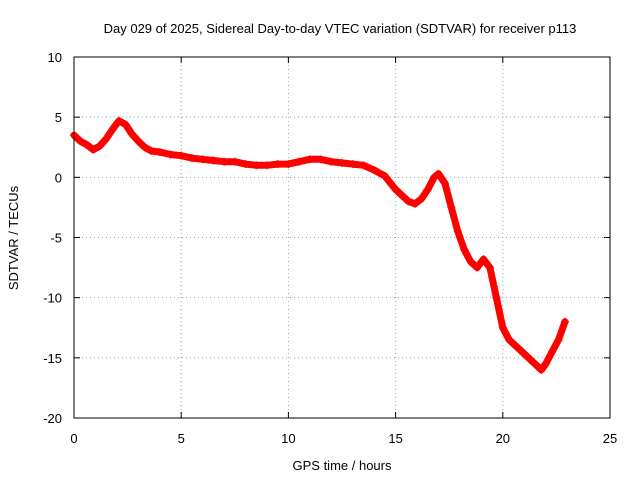 This screenshot has height=480, width=640. What do you see at coordinates (343, 438) in the screenshot?
I see `x-tick-labels: 0 5 10 15 20 25` at bounding box center [343, 438].